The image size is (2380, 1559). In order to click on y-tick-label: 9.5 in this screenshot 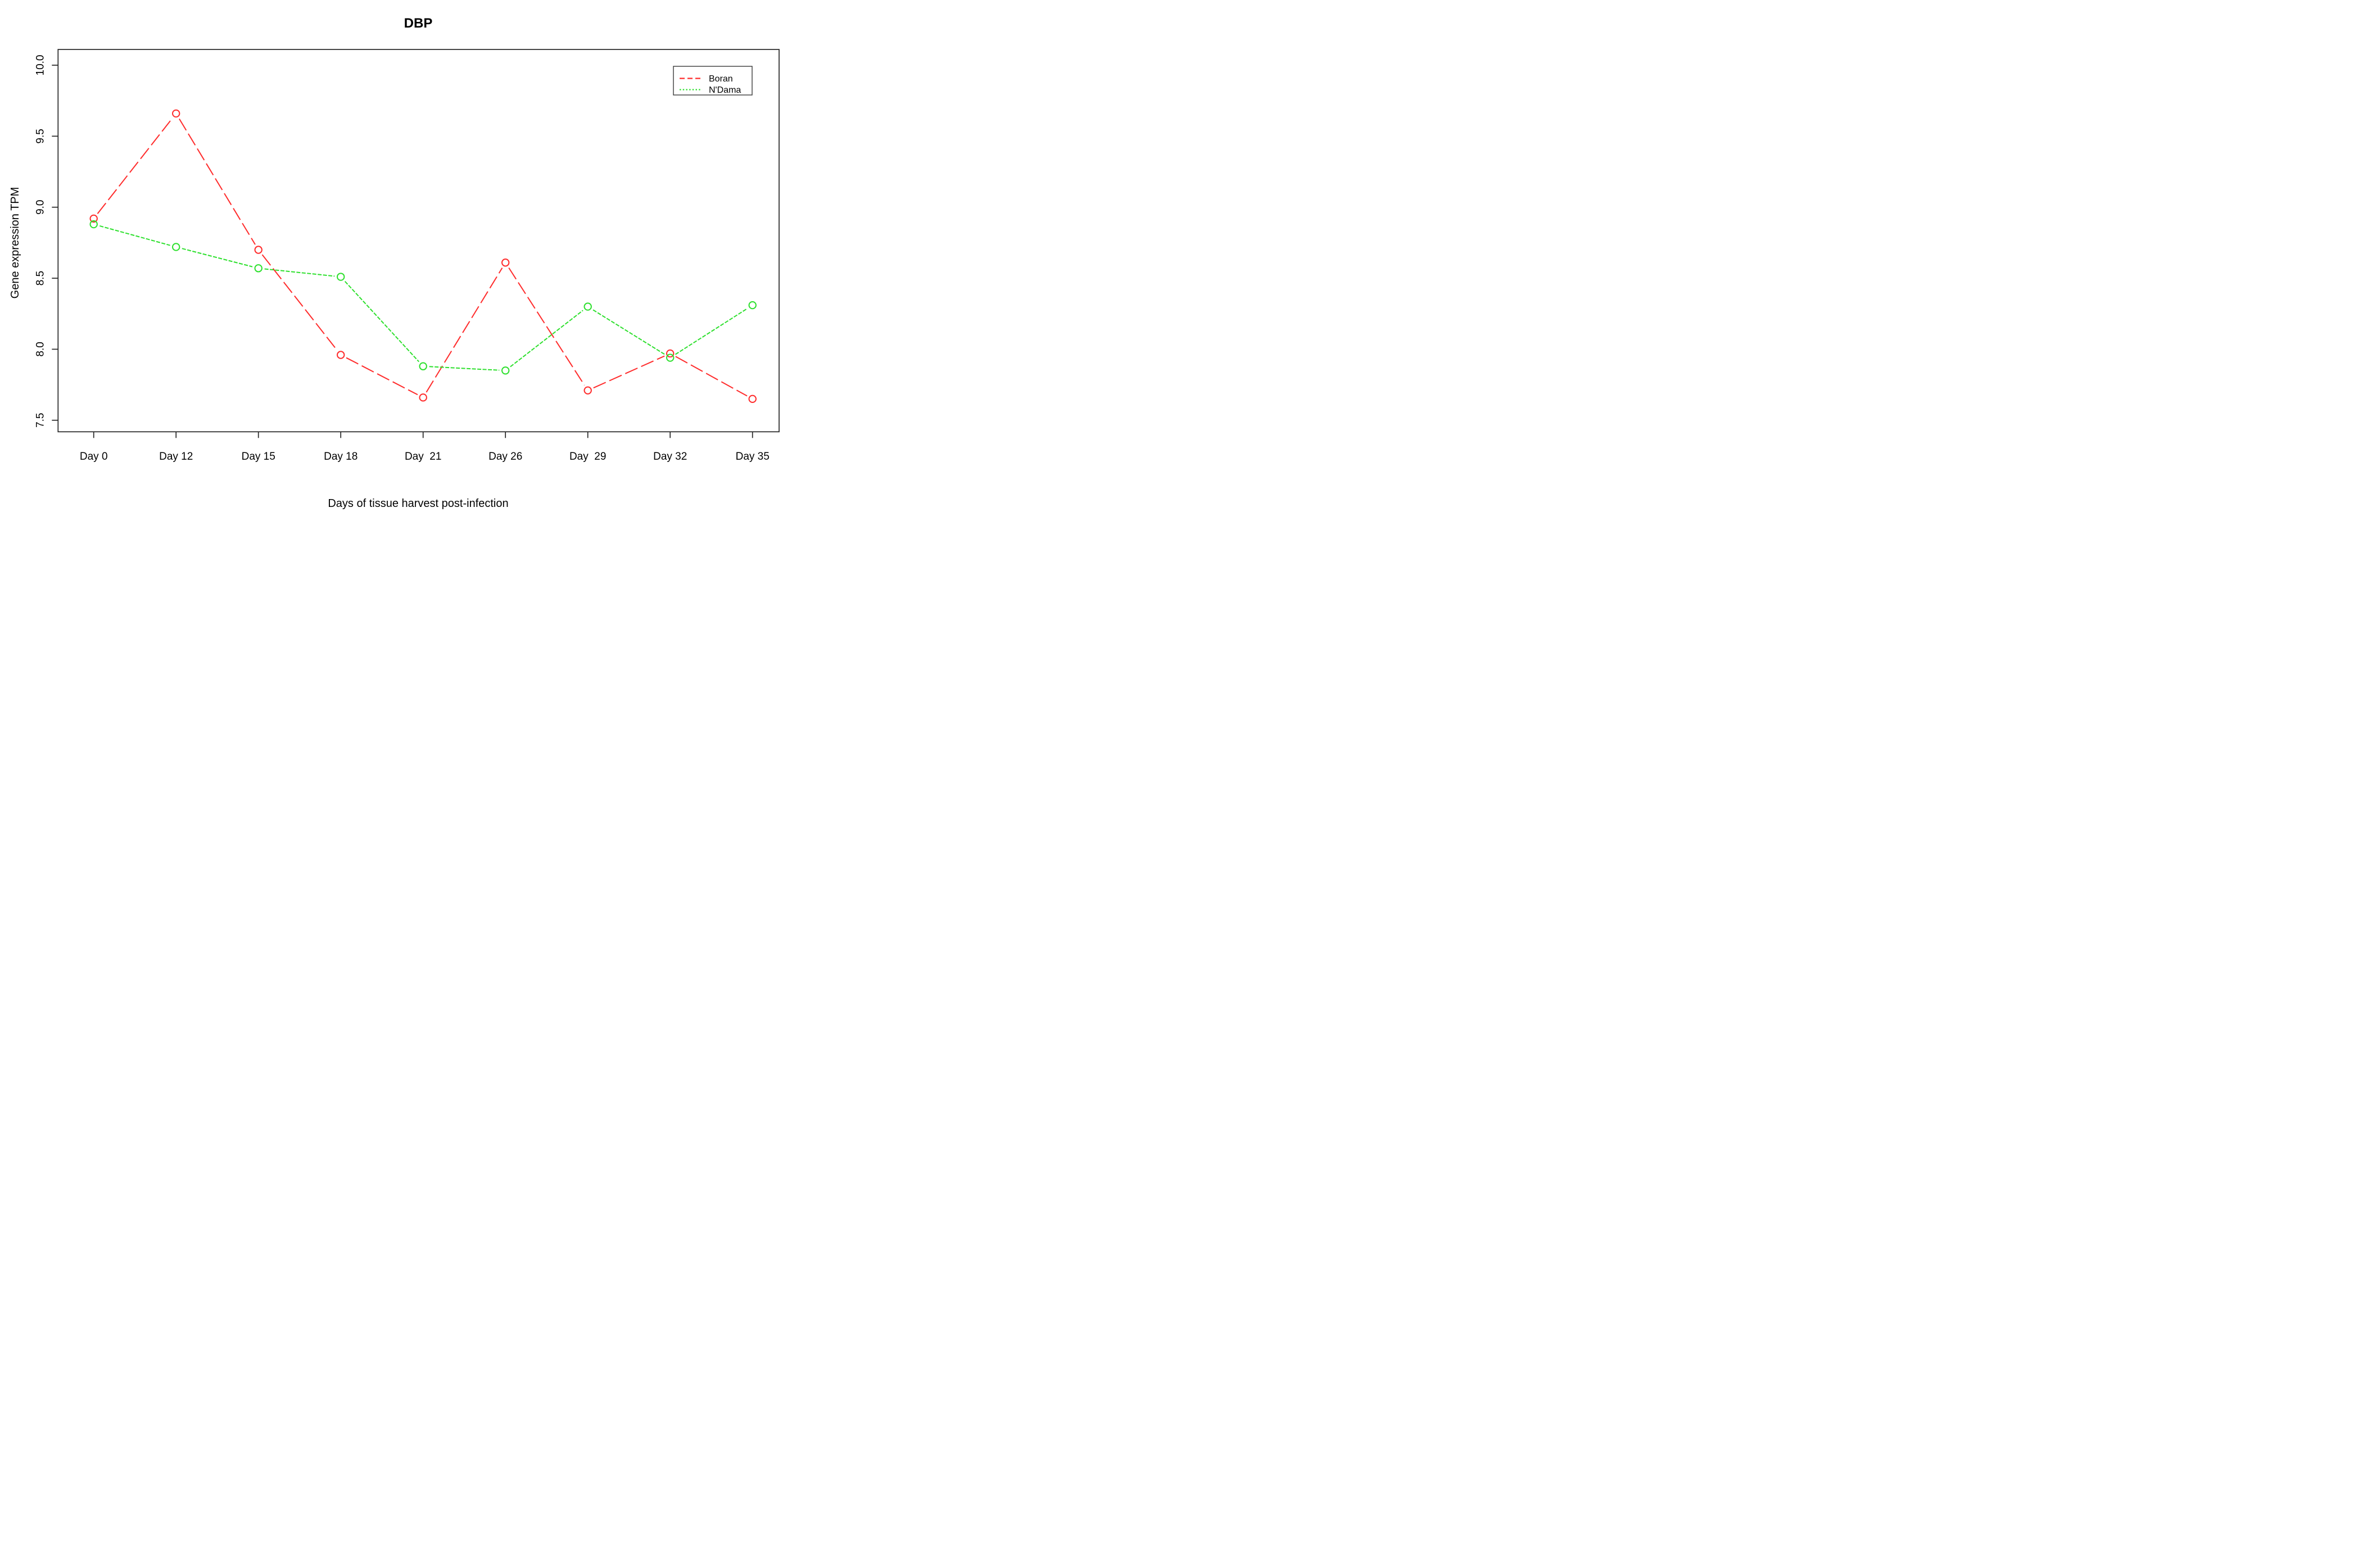, I will do `click(41, 136)`.